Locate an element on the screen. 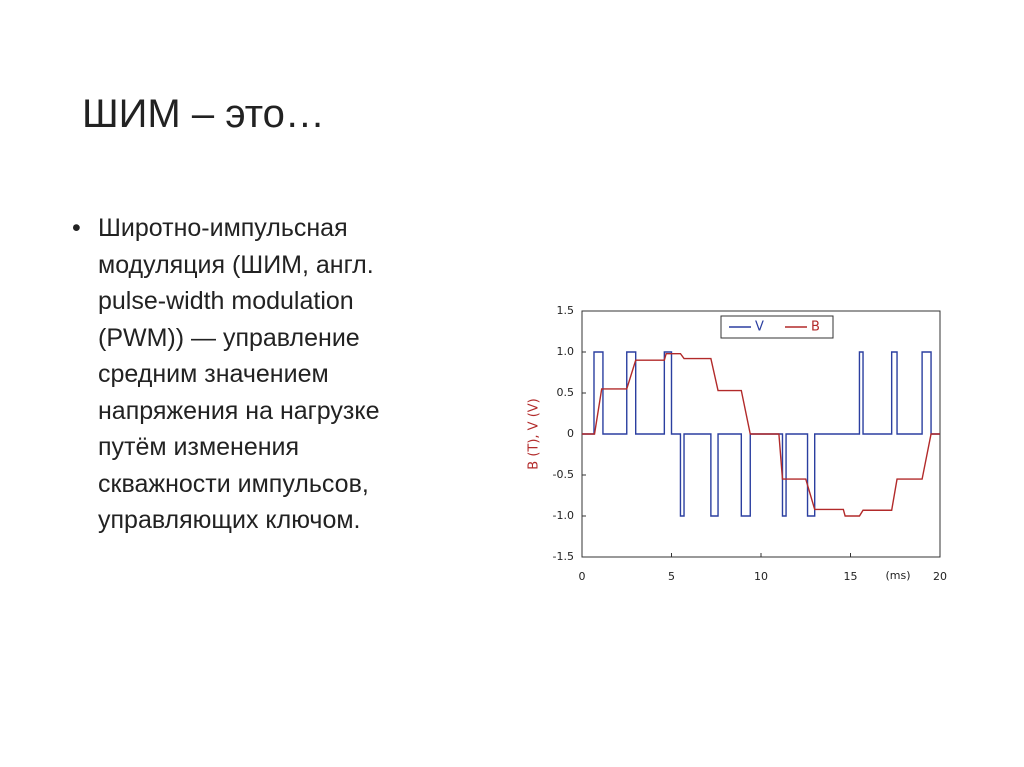 This screenshot has width=1024, height=767. bullet-line: Широтно-импульсная is located at coordinates (223, 228).